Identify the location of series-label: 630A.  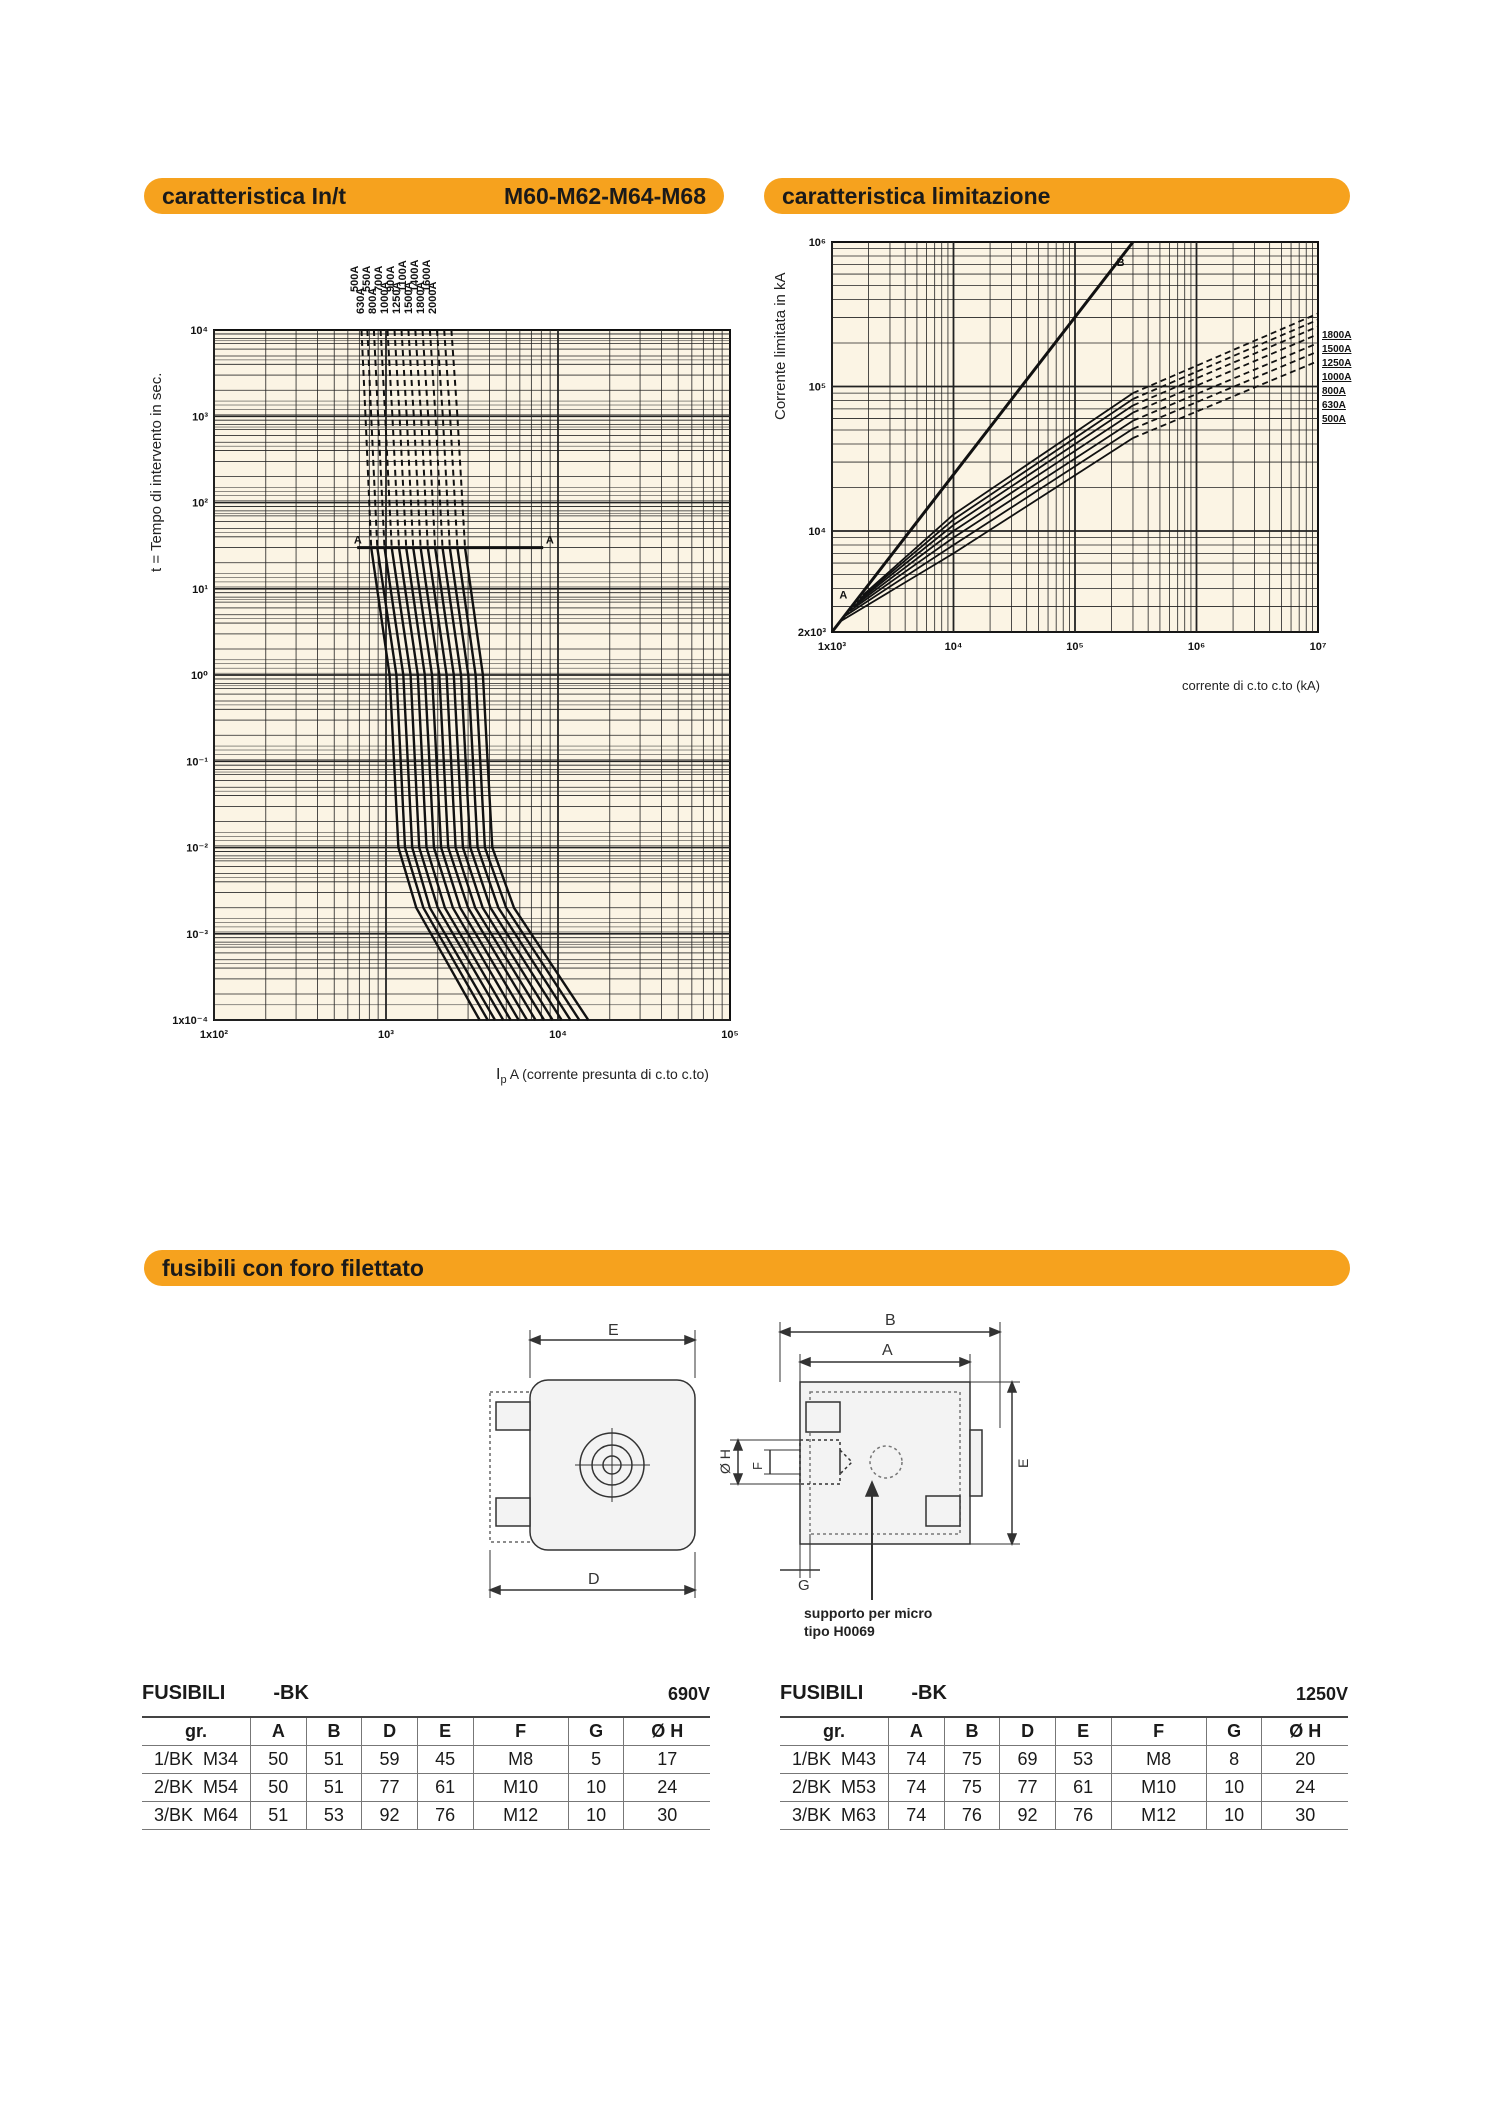
(361, 301).